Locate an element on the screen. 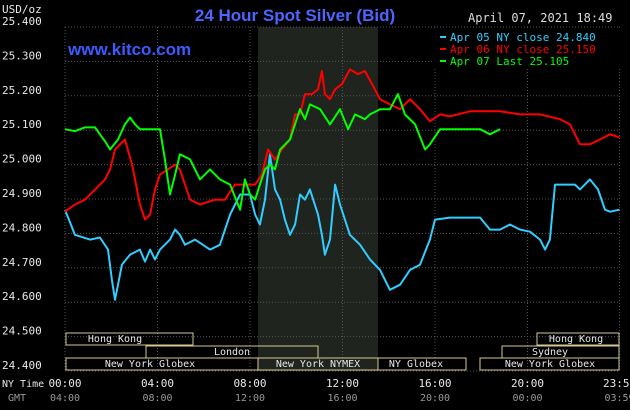 The height and width of the screenshot is (410, 630). session-label: Sydney is located at coordinates (550, 352).